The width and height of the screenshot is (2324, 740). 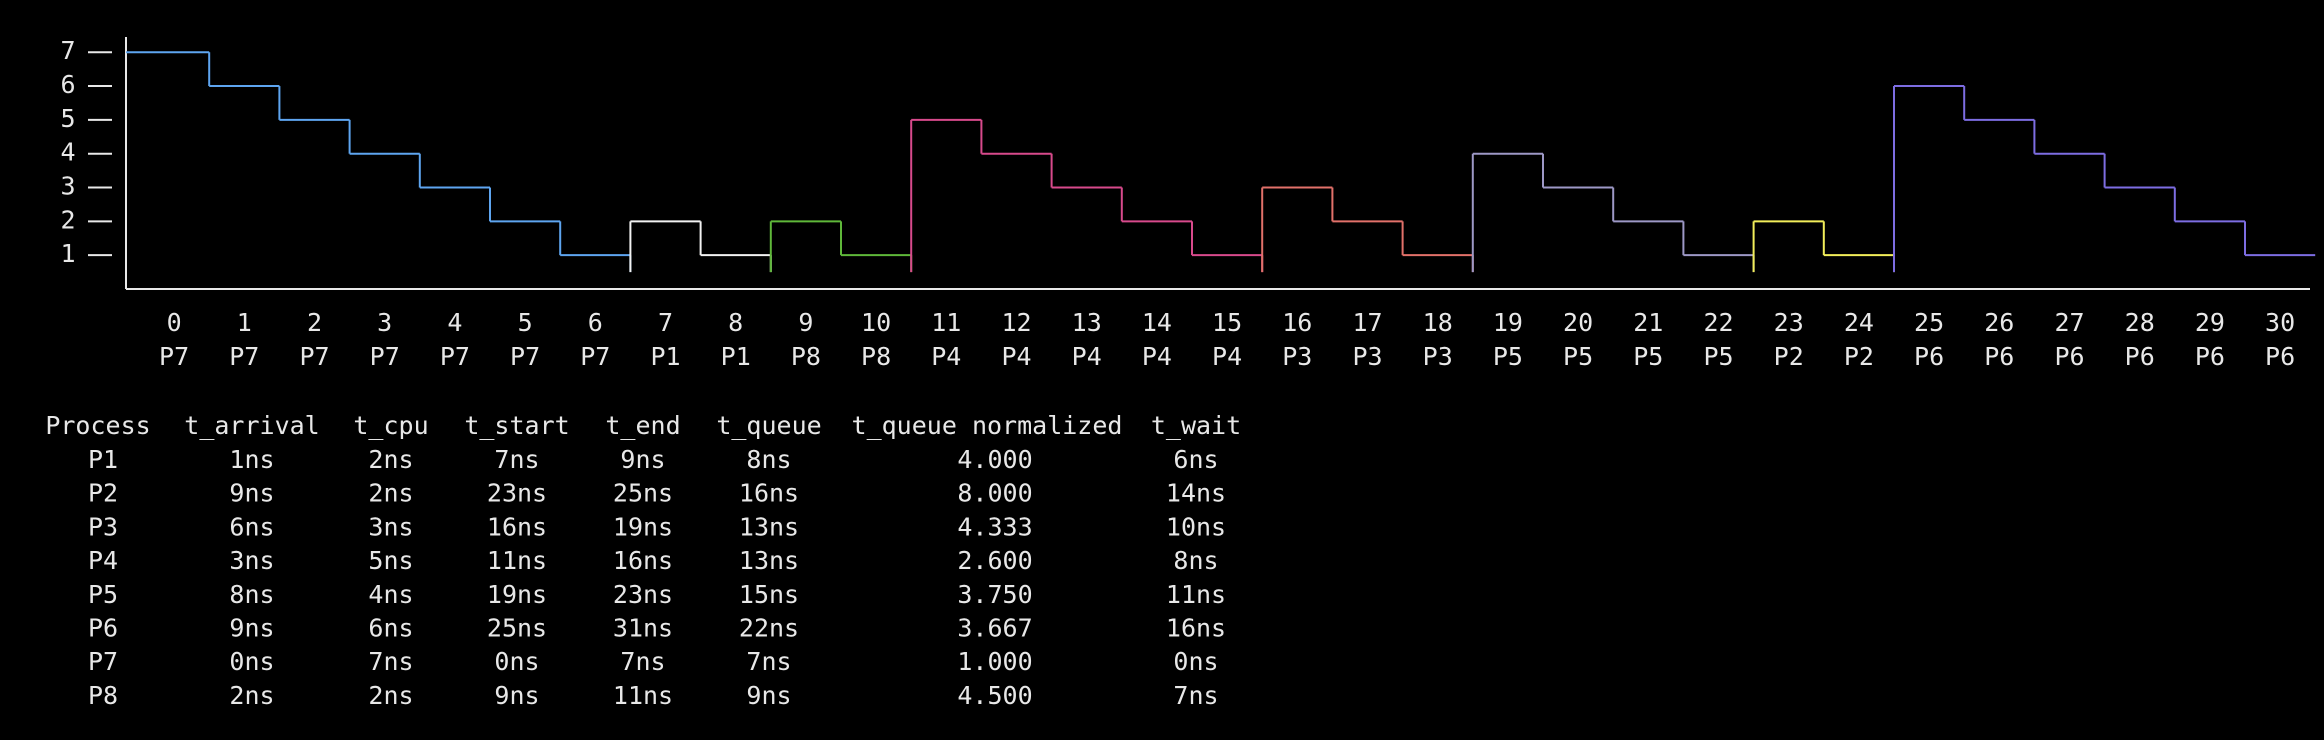 I want to click on table-header: t_wait, so click(x=1196, y=425).